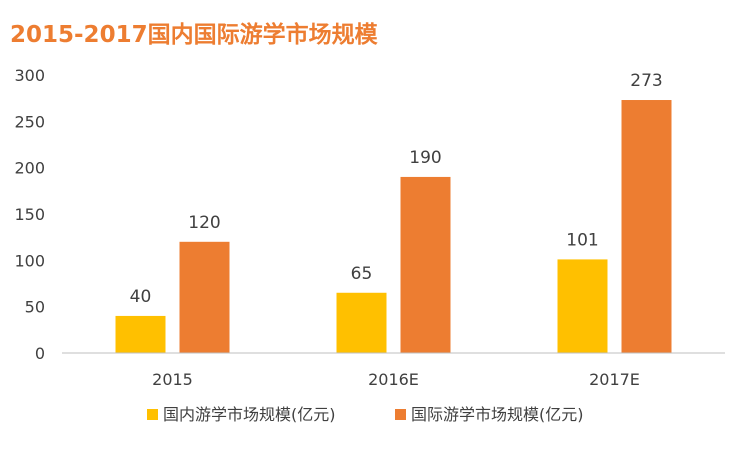 The height and width of the screenshot is (450, 750). I want to click on y-tick-label: 100, so click(29, 260).